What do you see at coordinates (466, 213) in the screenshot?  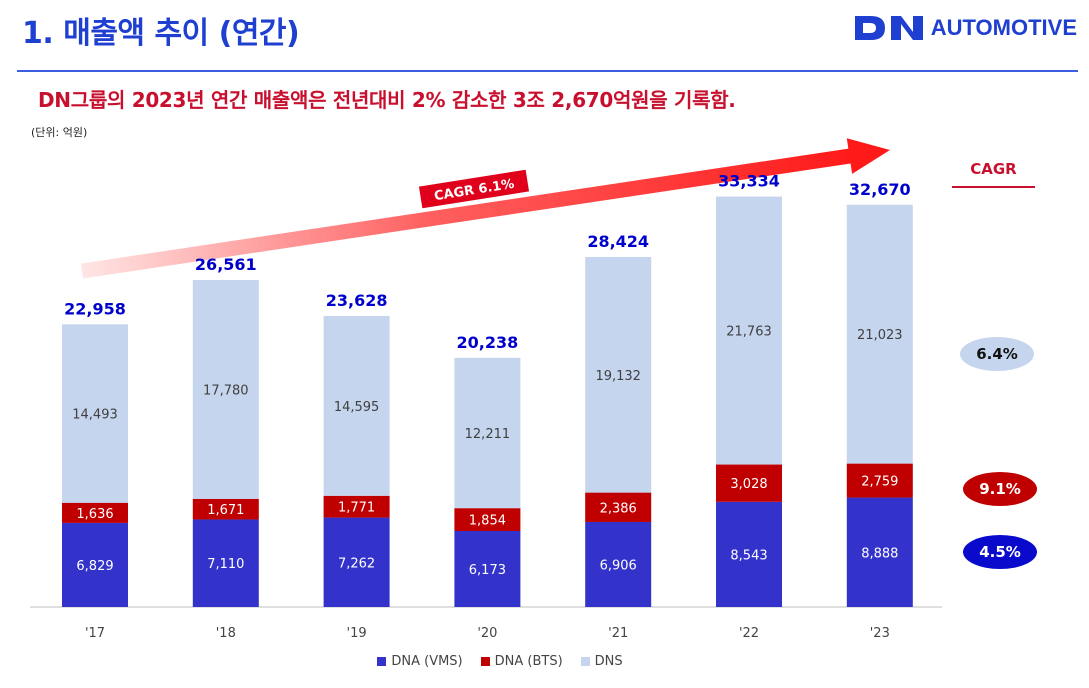 I see `trend-arrow-shaft` at bounding box center [466, 213].